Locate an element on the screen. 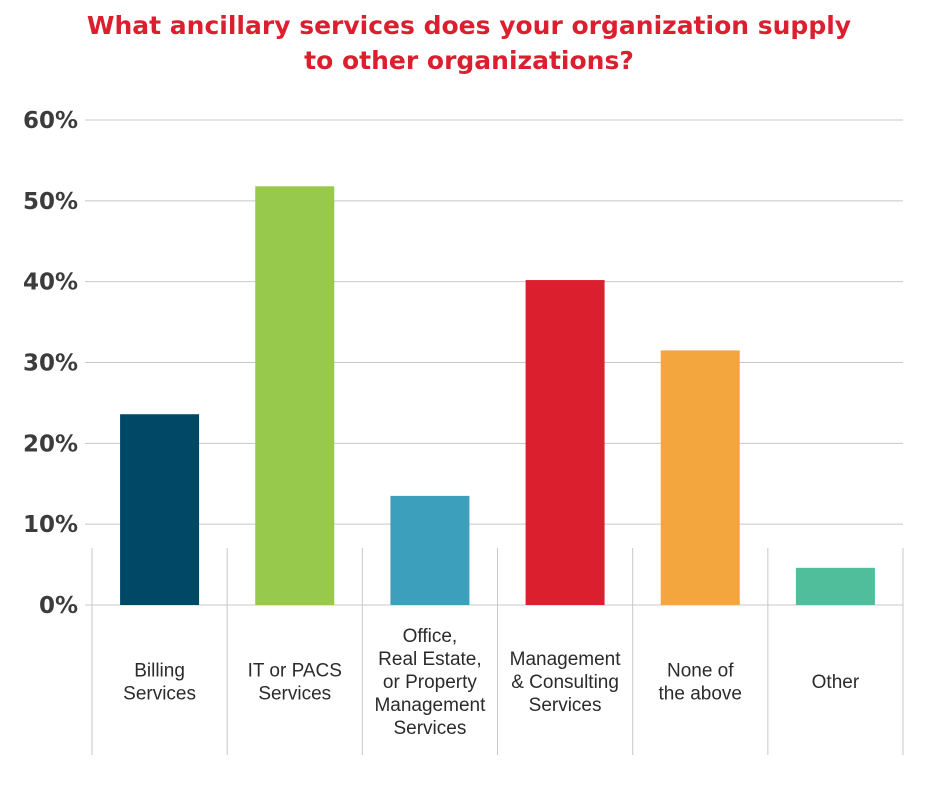  x-category-label: or Property is located at coordinates (430, 682).